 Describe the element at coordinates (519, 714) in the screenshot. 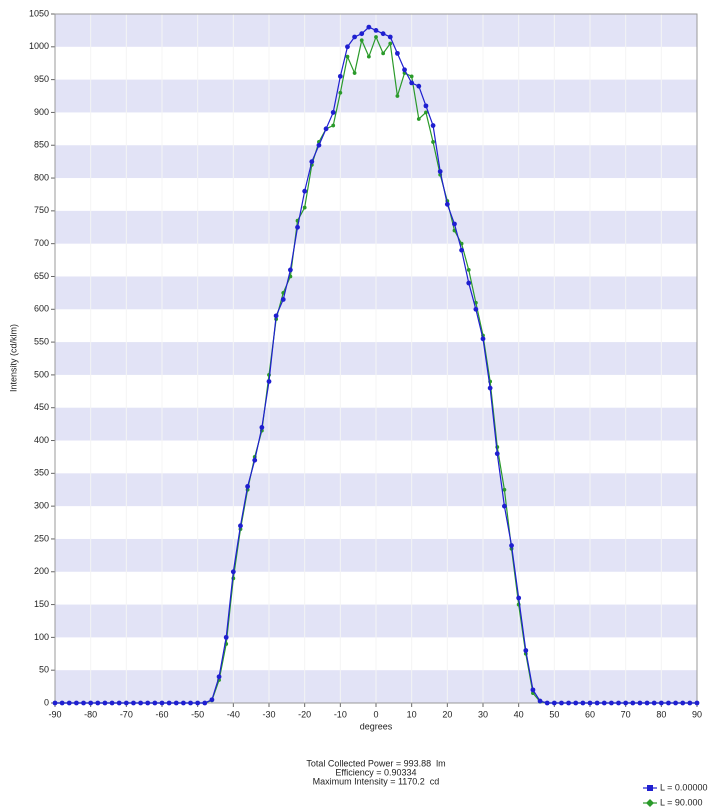

I see `x-tick-label: 40` at that location.